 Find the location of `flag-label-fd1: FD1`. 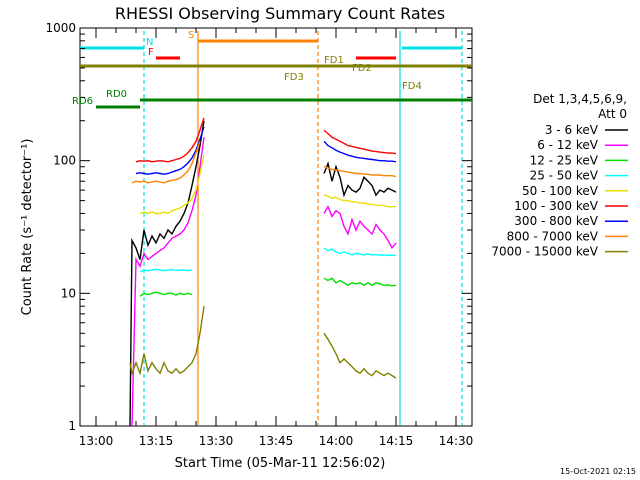

flag-label-fd1: FD1 is located at coordinates (334, 60).